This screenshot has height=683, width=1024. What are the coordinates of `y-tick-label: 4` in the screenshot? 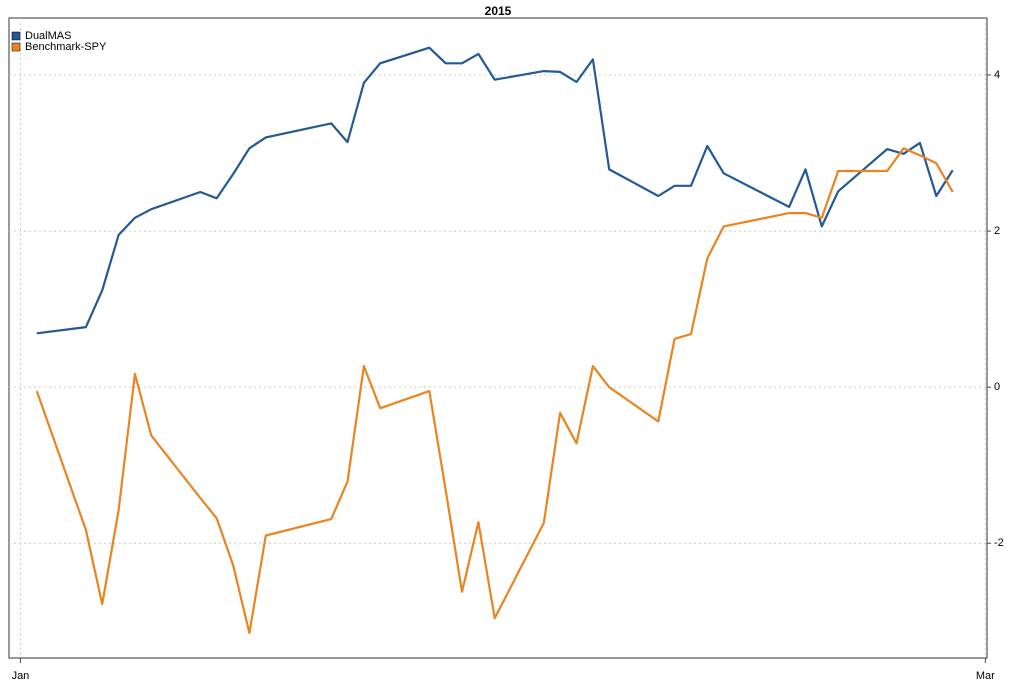 It's located at (997, 75).